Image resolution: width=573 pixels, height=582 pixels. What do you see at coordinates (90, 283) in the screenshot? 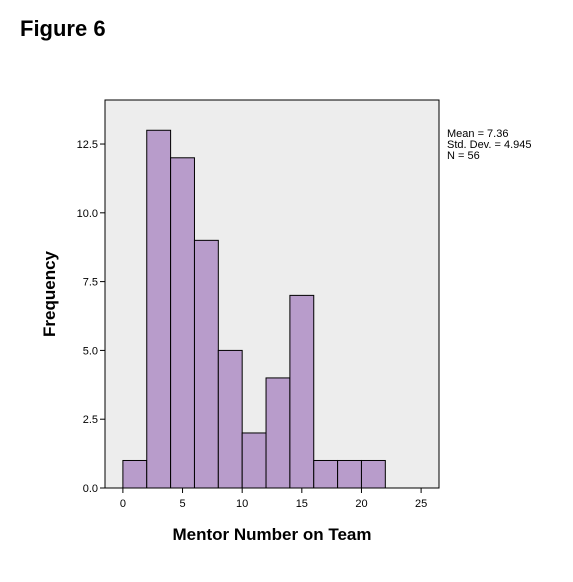
I see `y-tick-label: 7.5` at bounding box center [90, 283].